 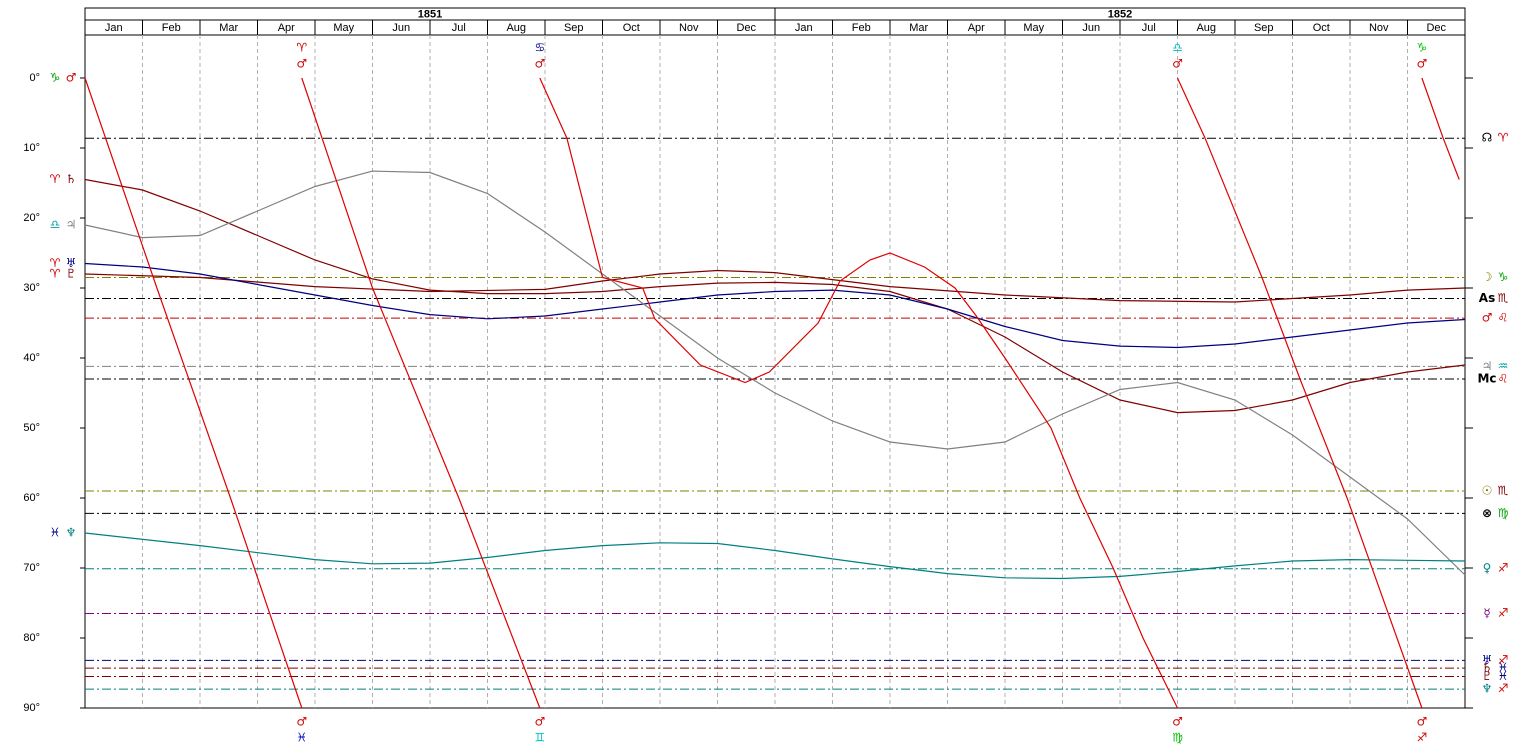 What do you see at coordinates (31, 148) in the screenshot?
I see `y-tick-label: 10°` at bounding box center [31, 148].